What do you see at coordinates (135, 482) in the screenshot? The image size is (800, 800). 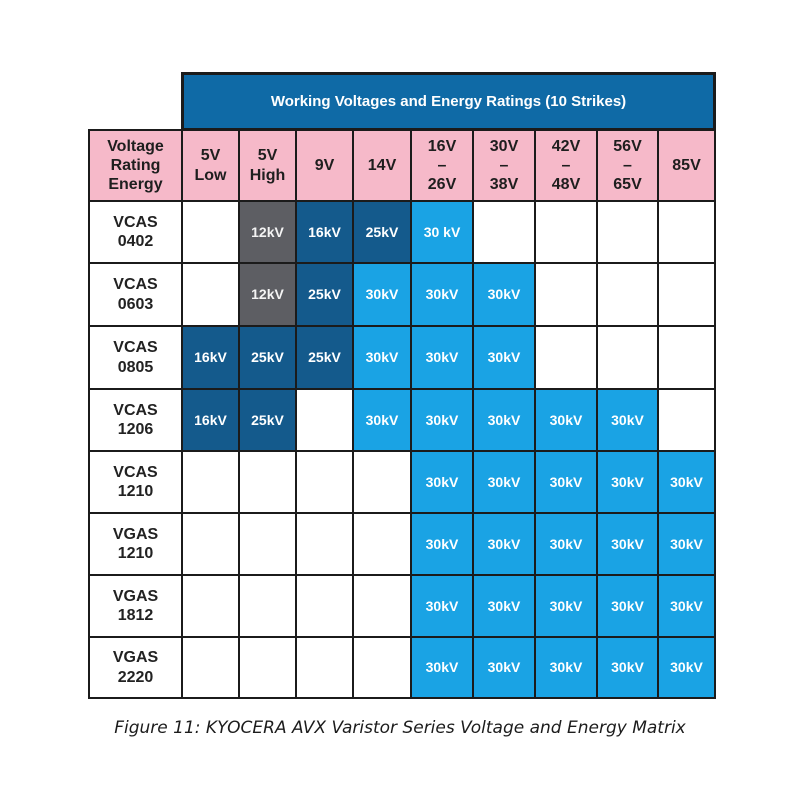 I see `row-header: VCAS 1210` at bounding box center [135, 482].